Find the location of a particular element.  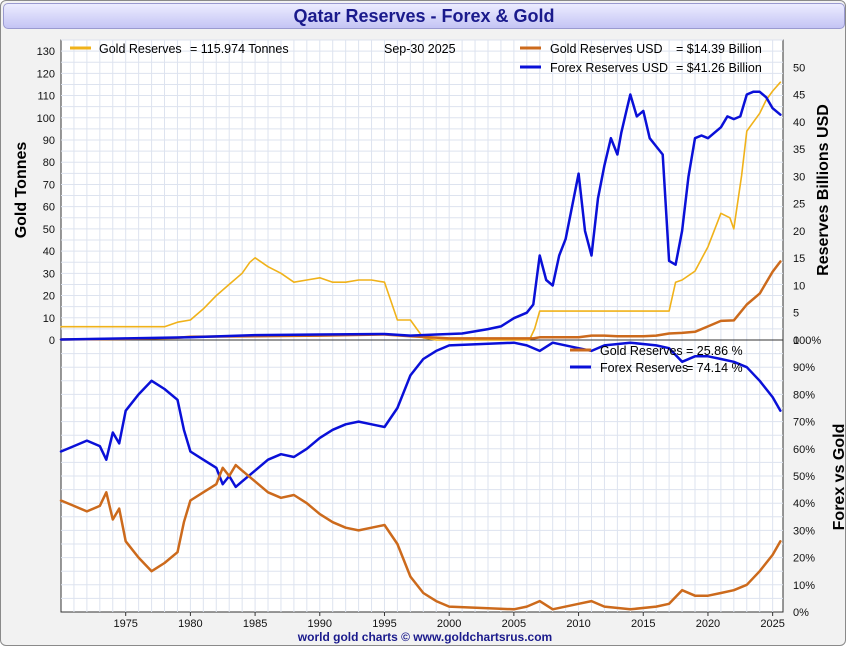

x-tick-label: 1995 is located at coordinates (384, 624).